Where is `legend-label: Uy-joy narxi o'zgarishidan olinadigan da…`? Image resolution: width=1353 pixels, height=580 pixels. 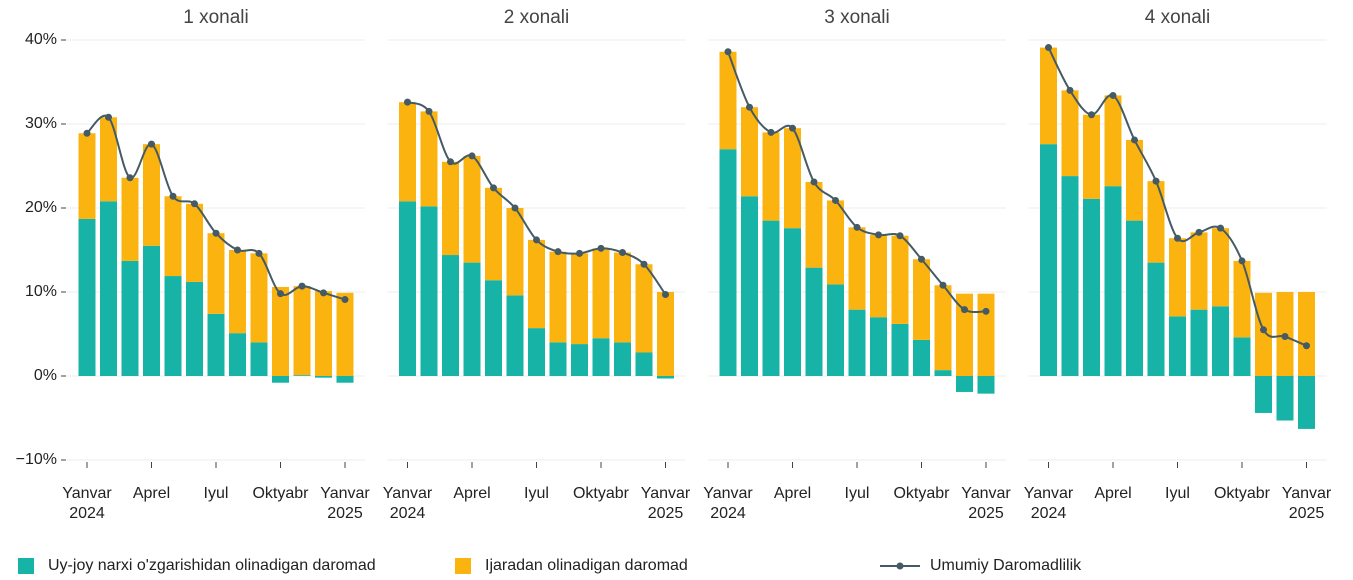 legend-label: Uy-joy narxi o'zgarishidan olinadigan da… is located at coordinates (212, 565).